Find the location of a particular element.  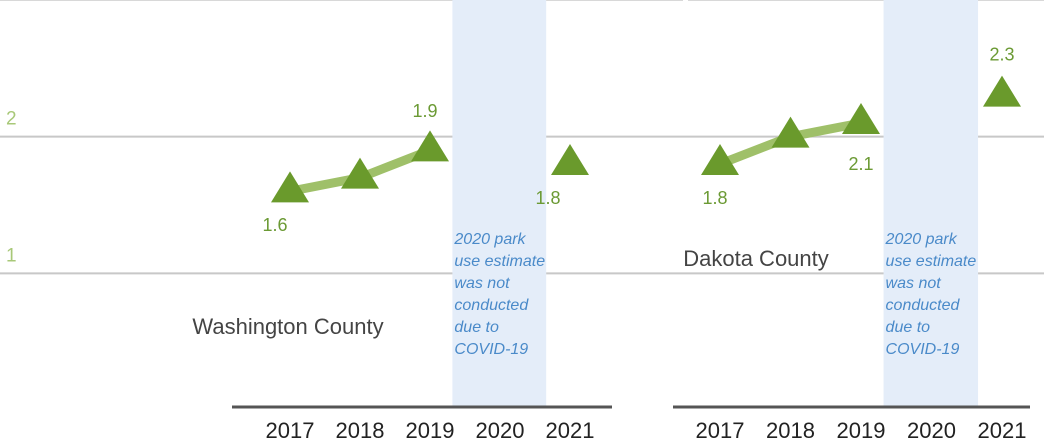

county-title: Dakota County is located at coordinates (756, 258).